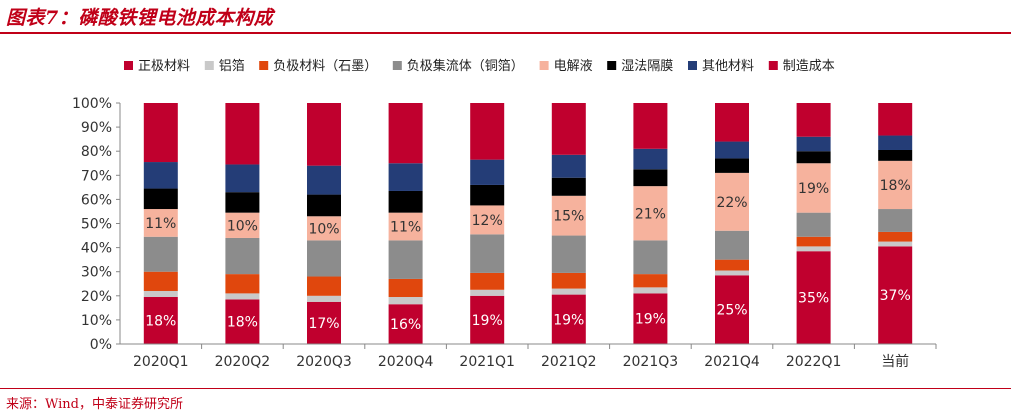 The image size is (1011, 416). What do you see at coordinates (96, 297) in the screenshot?
I see `y-tick-label: 20%` at bounding box center [96, 297].